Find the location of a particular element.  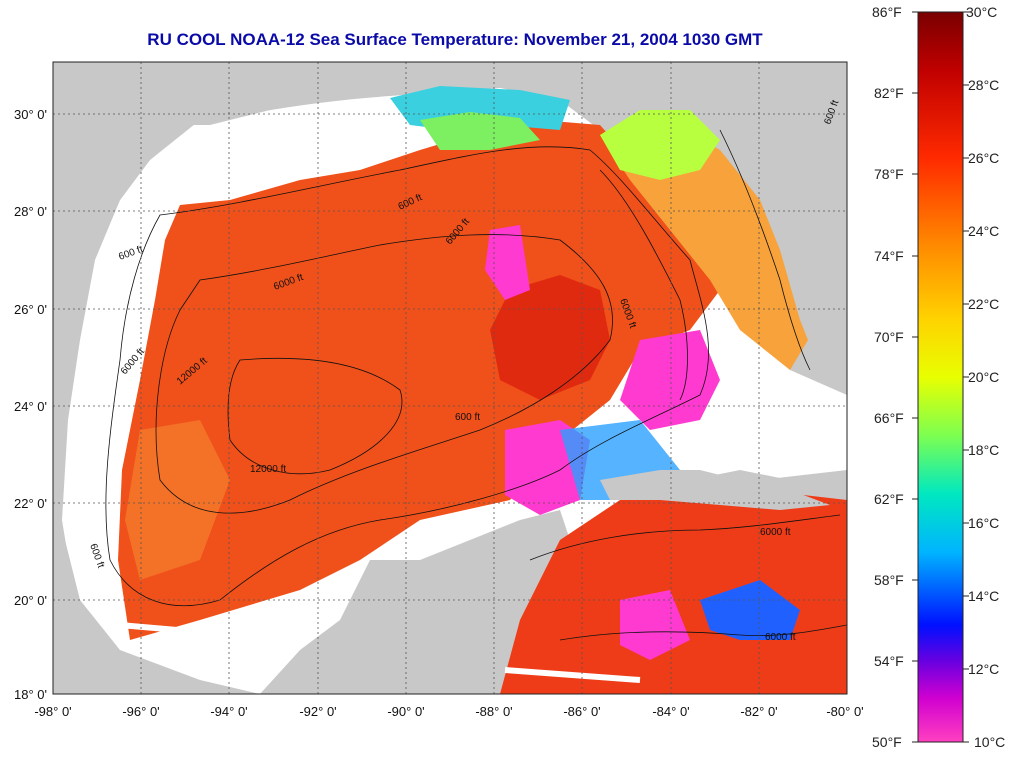

colorbar-f-label: 86°F is located at coordinates (887, 12).